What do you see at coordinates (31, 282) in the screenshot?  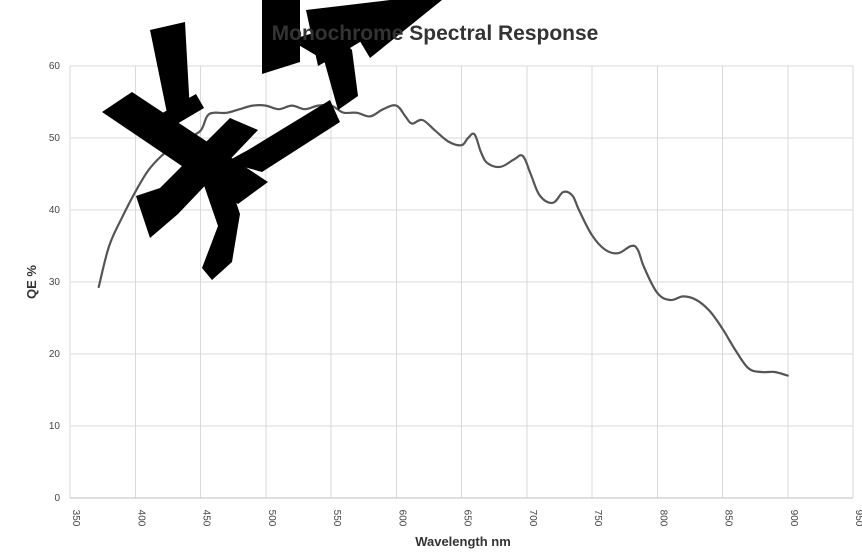 I see `y-axis-label: QE %` at bounding box center [31, 282].